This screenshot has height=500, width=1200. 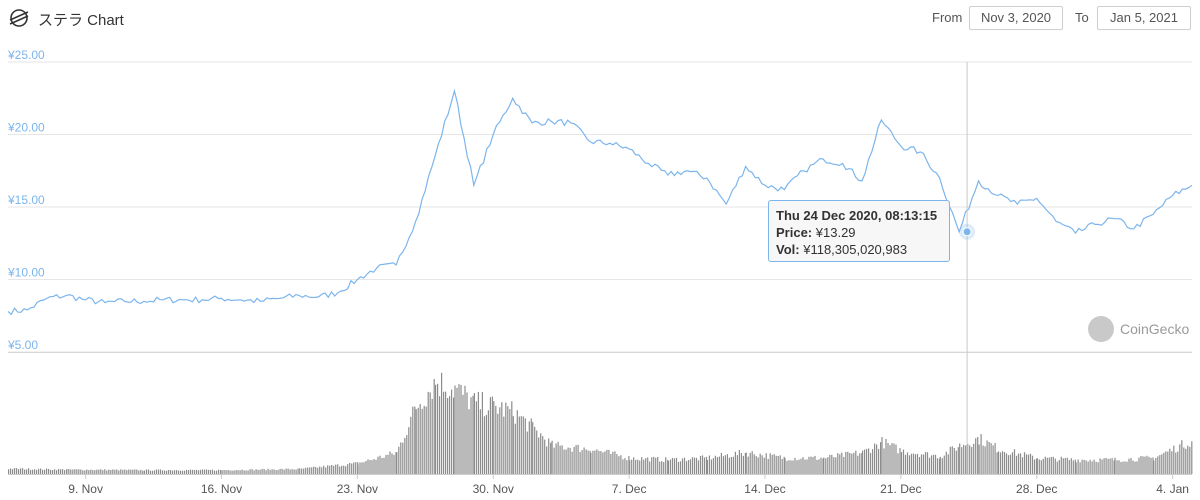 What do you see at coordinates (1016, 18) in the screenshot?
I see `from-date-input: Nov 3, 2020` at bounding box center [1016, 18].